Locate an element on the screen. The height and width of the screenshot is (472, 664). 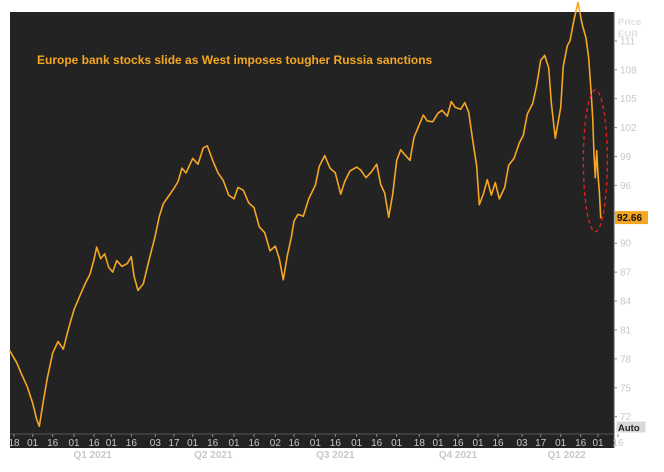
auto-scale-button: Auto is located at coordinates (631, 427).